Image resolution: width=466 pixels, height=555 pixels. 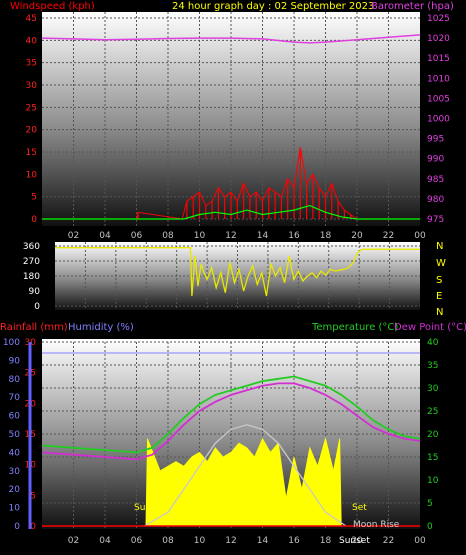 What do you see at coordinates (32, 131) in the screenshot?
I see `y-tick-label: 20` at bounding box center [32, 131].